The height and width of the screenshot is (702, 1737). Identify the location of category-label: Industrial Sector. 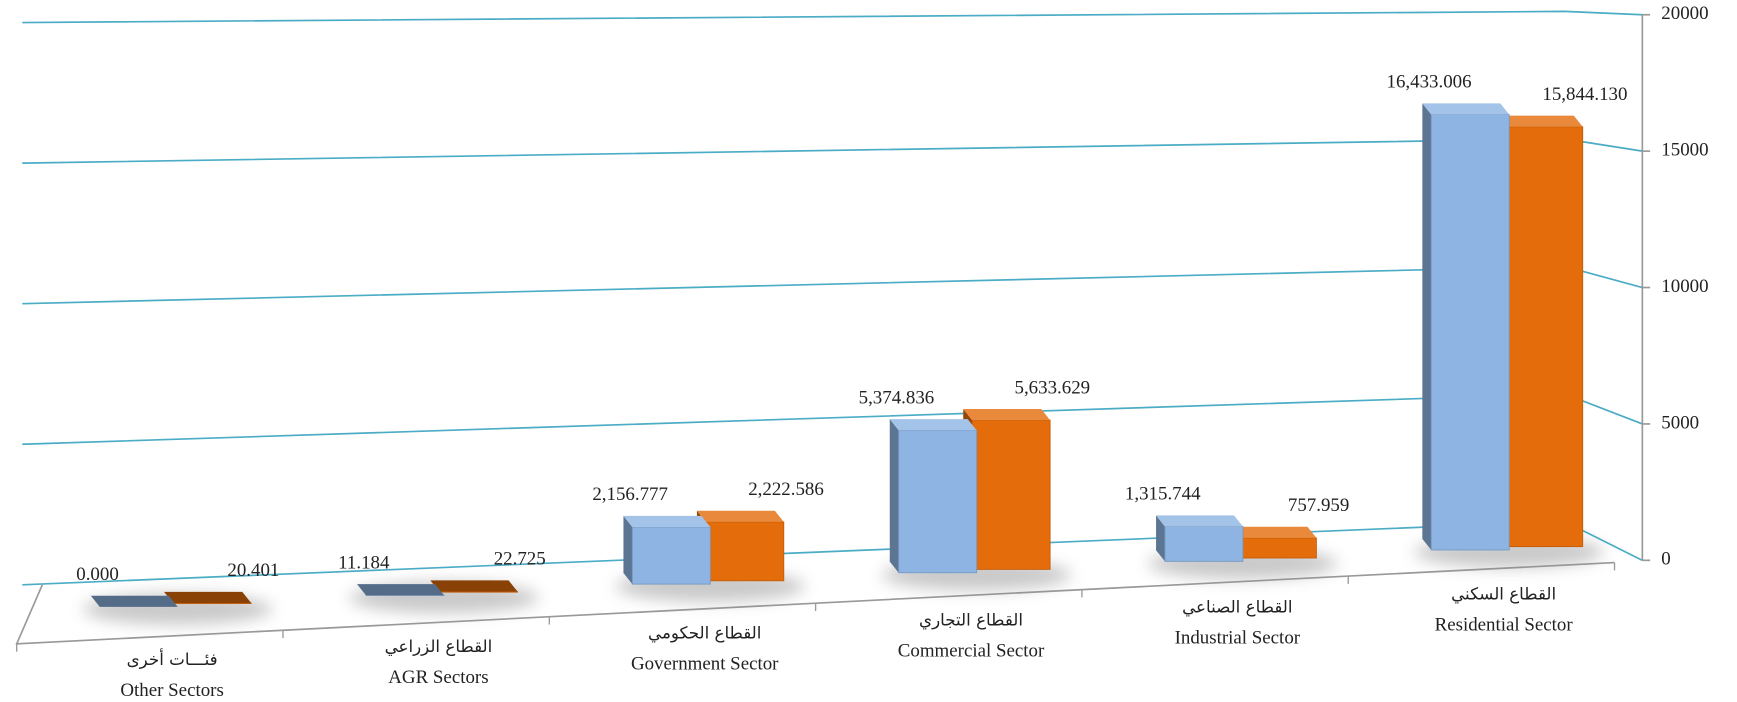
(1238, 638).